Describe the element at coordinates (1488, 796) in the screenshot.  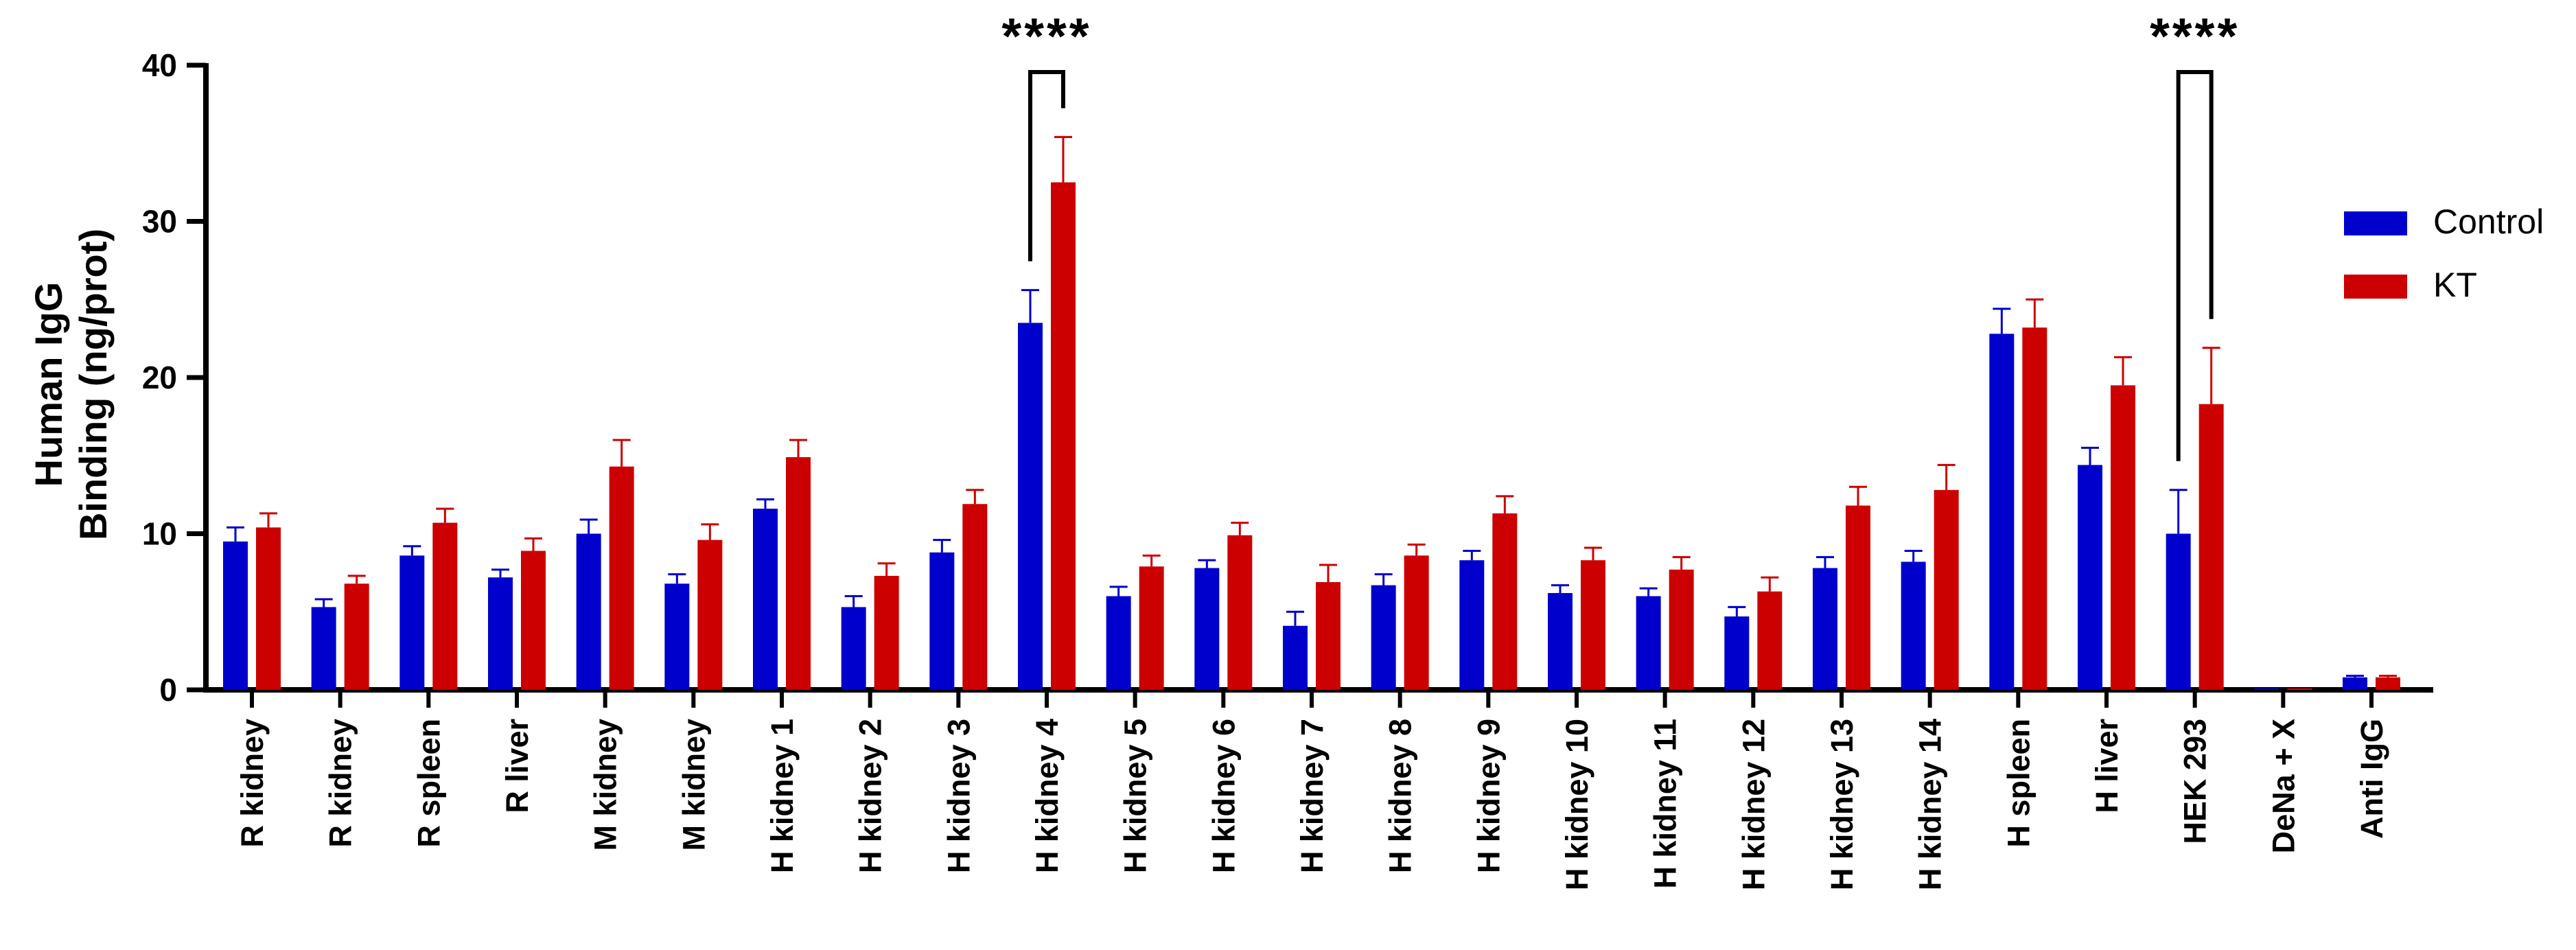
I see `x-tick-label: H kidney 9` at that location.